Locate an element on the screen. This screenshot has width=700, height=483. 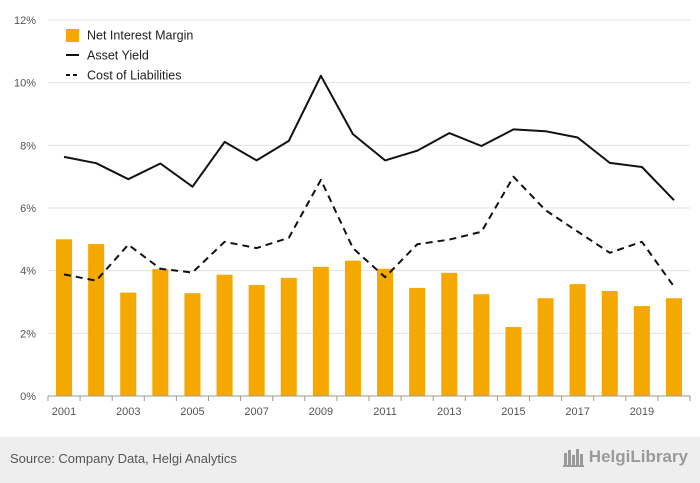
x-axis: 2001 2003 2005 2007 2009 2011 2013 2015 2017 2019 is located at coordinates (369, 406).